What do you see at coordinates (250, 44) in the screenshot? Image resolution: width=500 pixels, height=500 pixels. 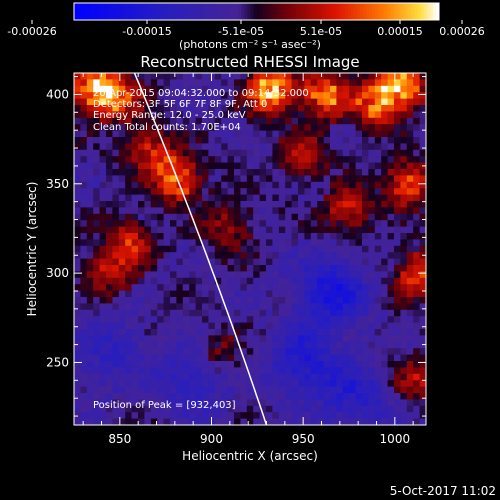 I see `colorbar-unit-label: (photons cm⁻² s⁻¹ asec⁻²)` at bounding box center [250, 44].